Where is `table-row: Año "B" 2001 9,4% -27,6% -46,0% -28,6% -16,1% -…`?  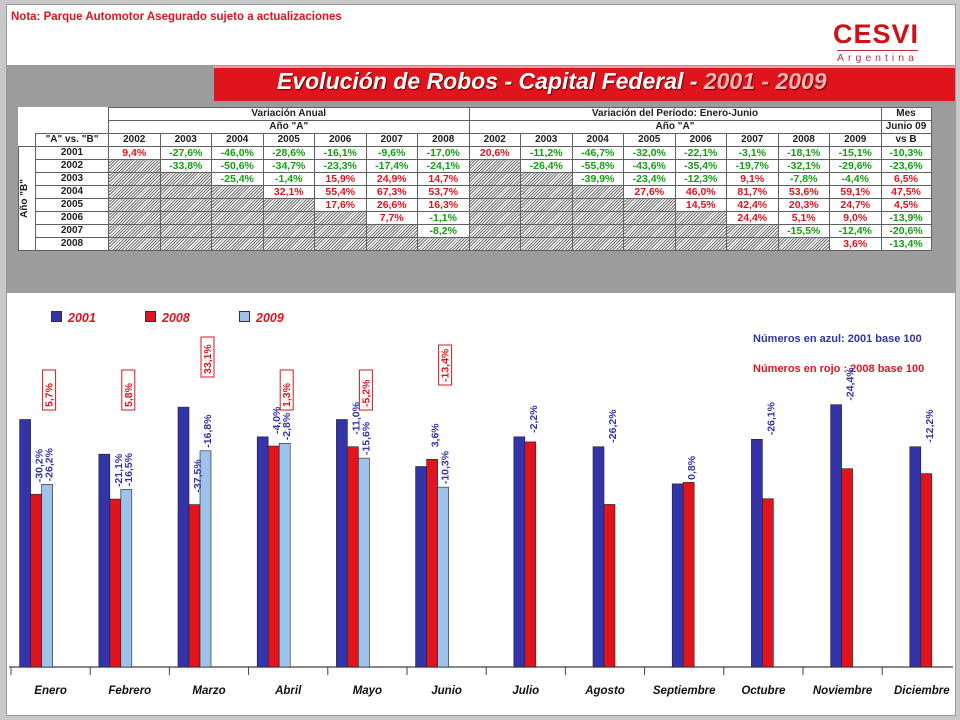 table-row: Año "B" 2001 9,4% -27,6% -46,0% -28,6% -16,1% -… is located at coordinates (475, 198).